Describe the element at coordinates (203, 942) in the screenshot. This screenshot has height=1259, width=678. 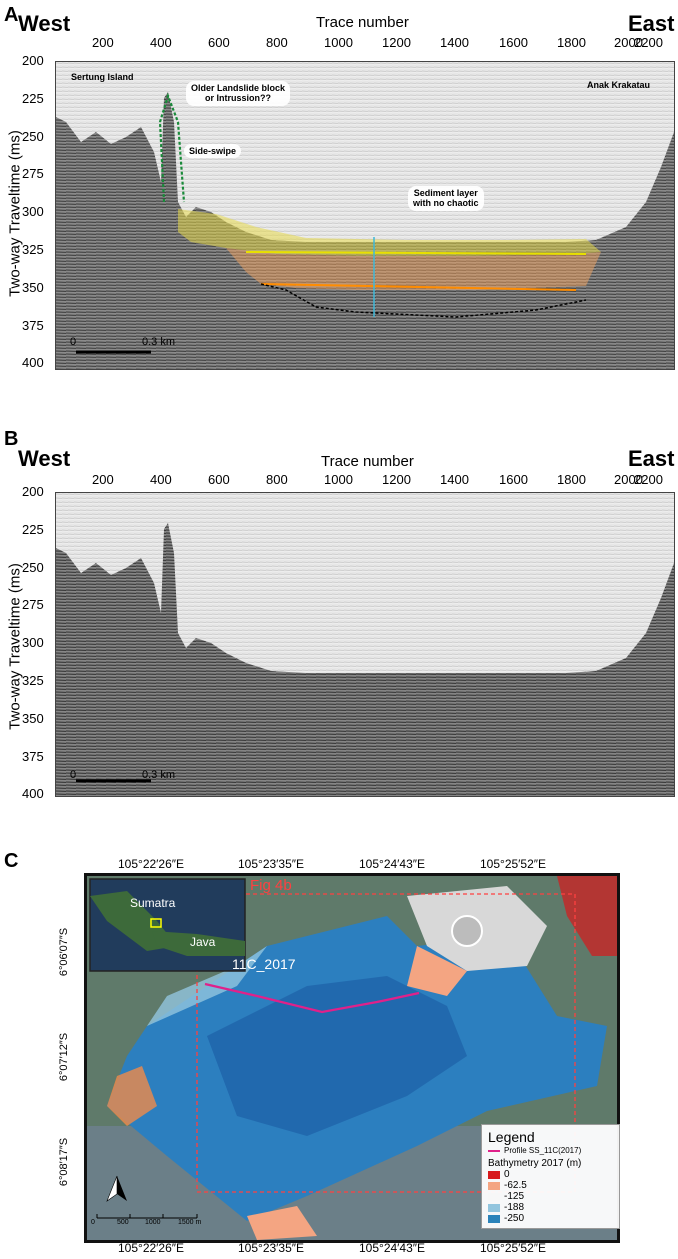
I see `inset-label-java: Java` at that location.